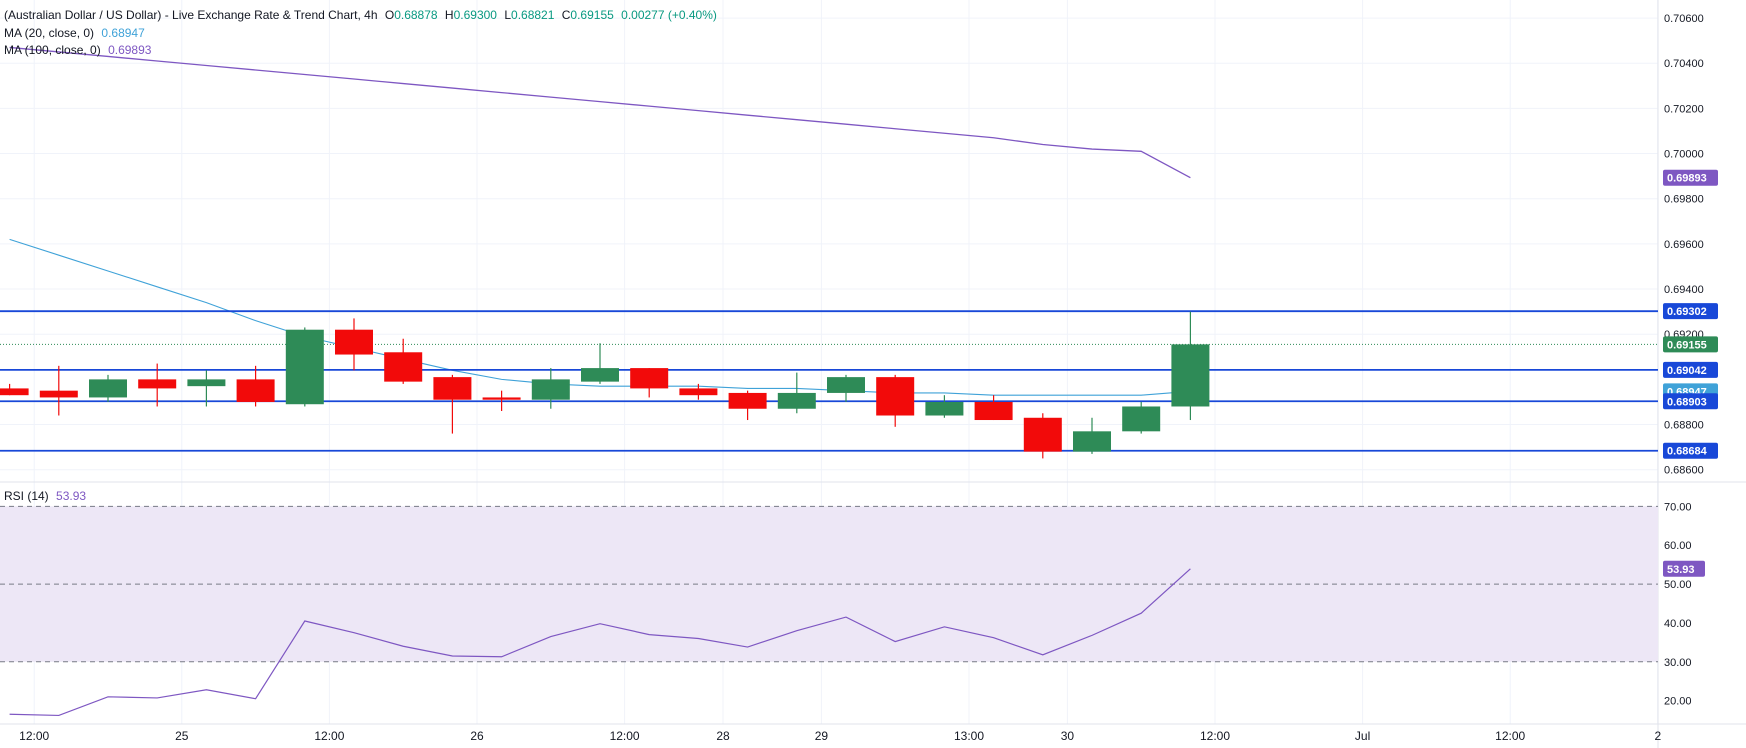  Describe the element at coordinates (1678, 663) in the screenshot. I see `rsi-tick-label-1: 30.00` at that location.